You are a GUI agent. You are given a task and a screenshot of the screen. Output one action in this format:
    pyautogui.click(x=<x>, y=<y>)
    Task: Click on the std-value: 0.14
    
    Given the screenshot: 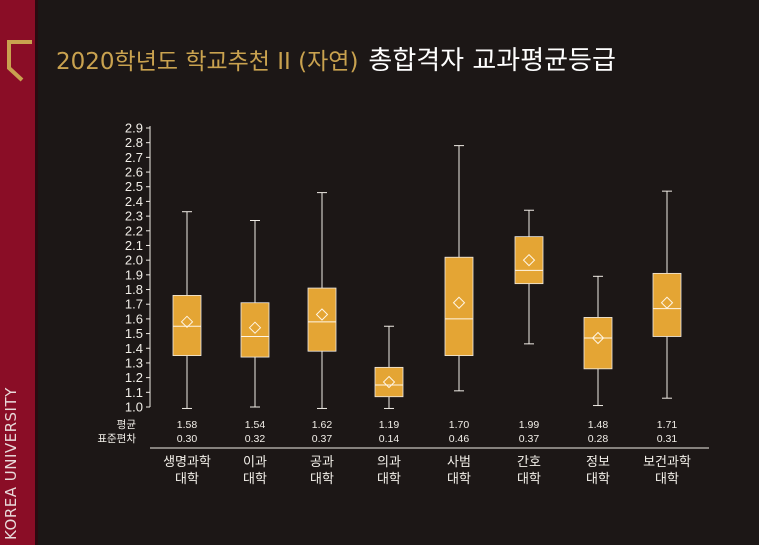 What is the action you would take?
    pyautogui.click(x=389, y=439)
    